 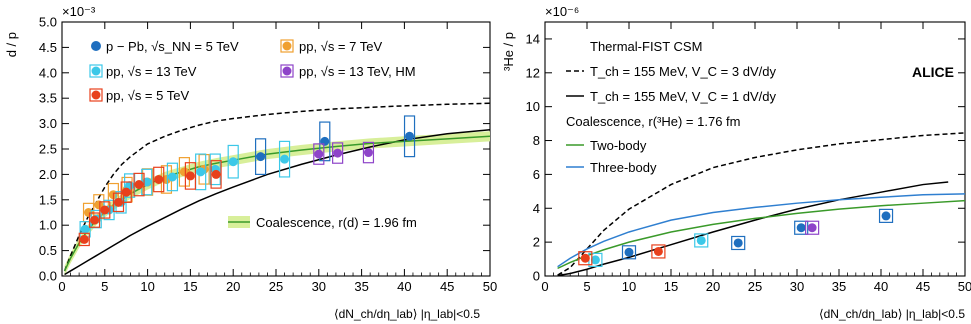 I want to click on legend-marker-pp13, so click(x=96, y=71).